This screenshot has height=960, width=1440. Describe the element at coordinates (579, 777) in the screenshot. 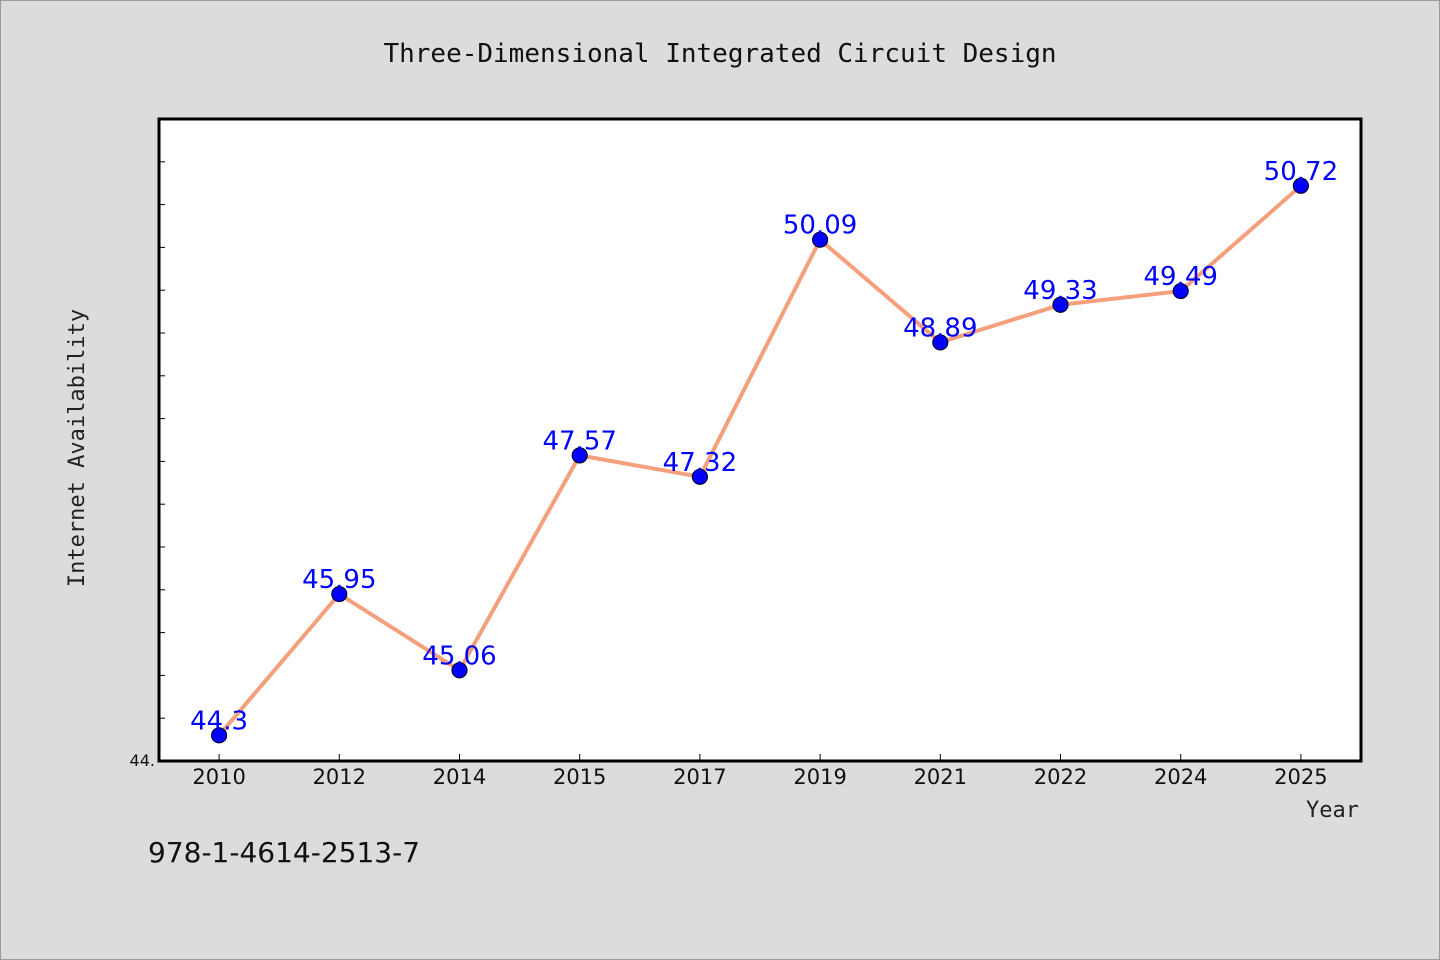

I see `x-tick-label: 2015` at that location.